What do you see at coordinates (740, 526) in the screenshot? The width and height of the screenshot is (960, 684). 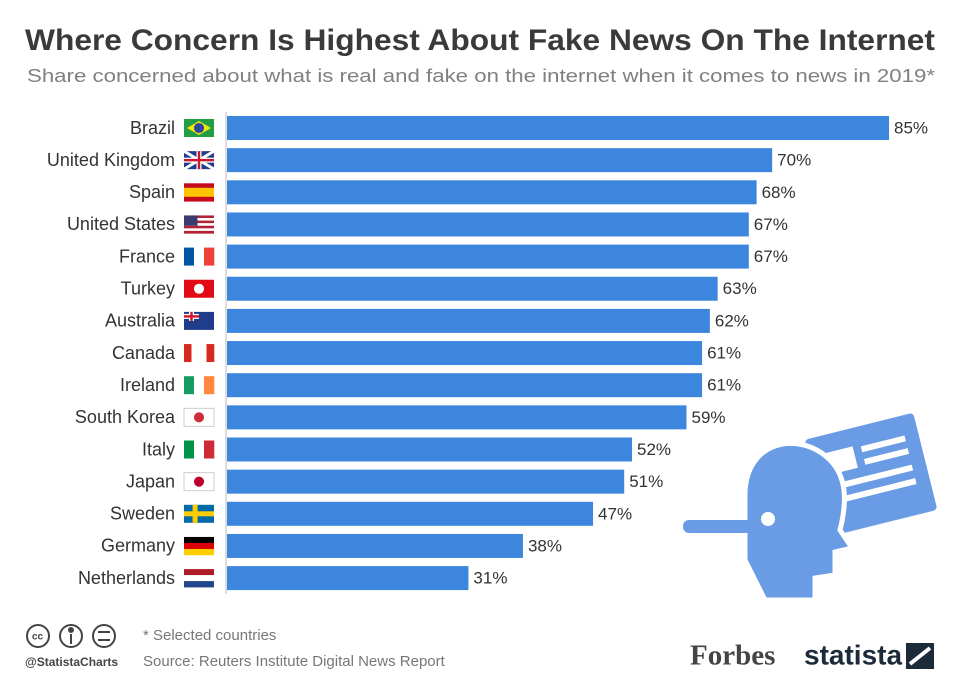 I see `nose` at bounding box center [740, 526].